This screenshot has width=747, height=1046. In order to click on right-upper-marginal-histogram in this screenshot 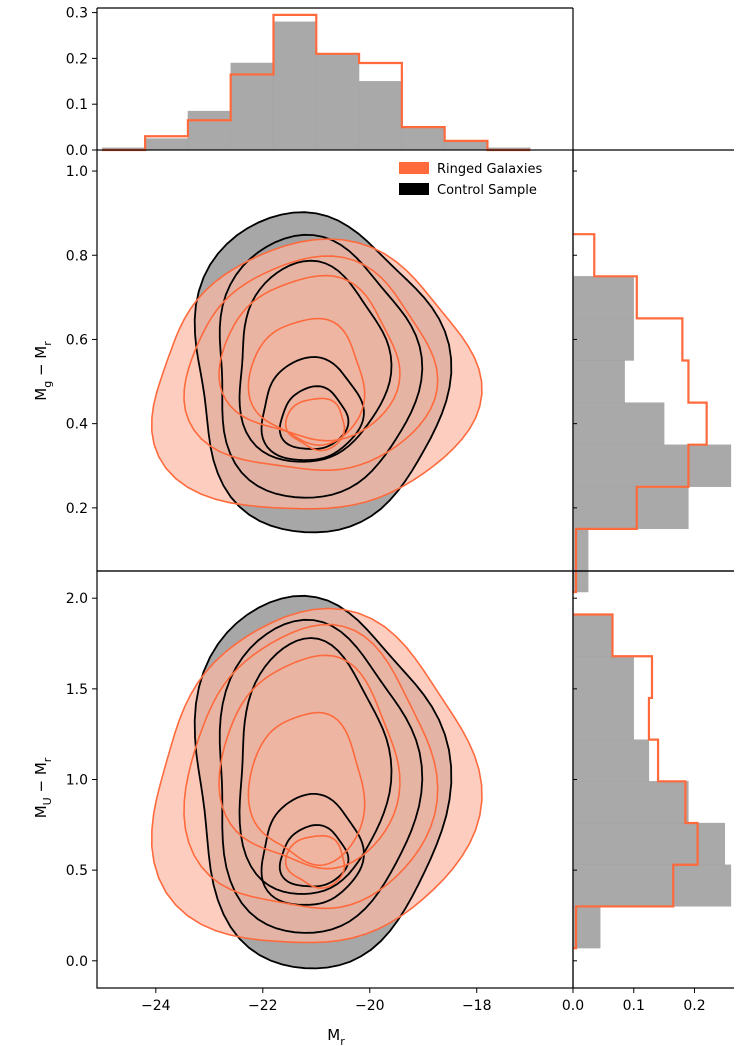, I will do `click(653, 371)`.